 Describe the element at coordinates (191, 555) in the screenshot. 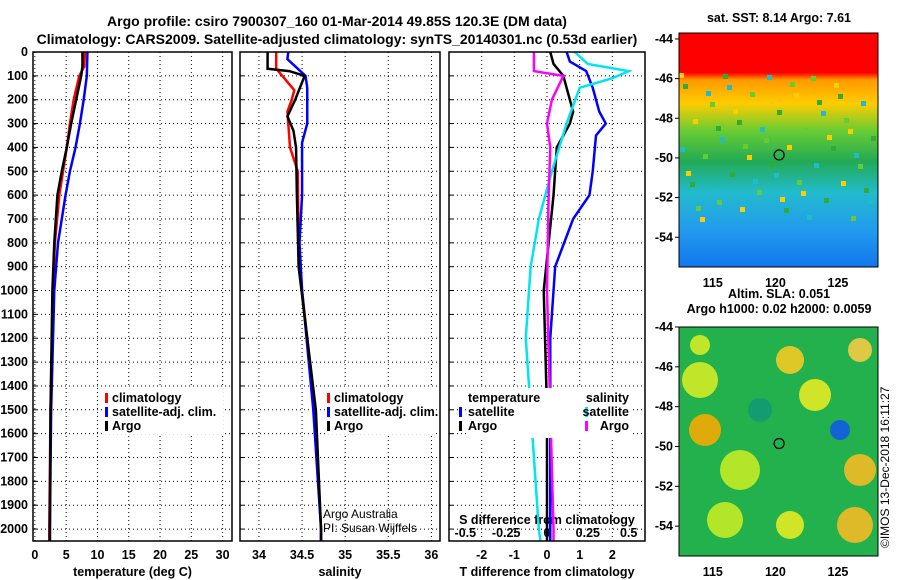

I see `x-tick-label: 25` at that location.